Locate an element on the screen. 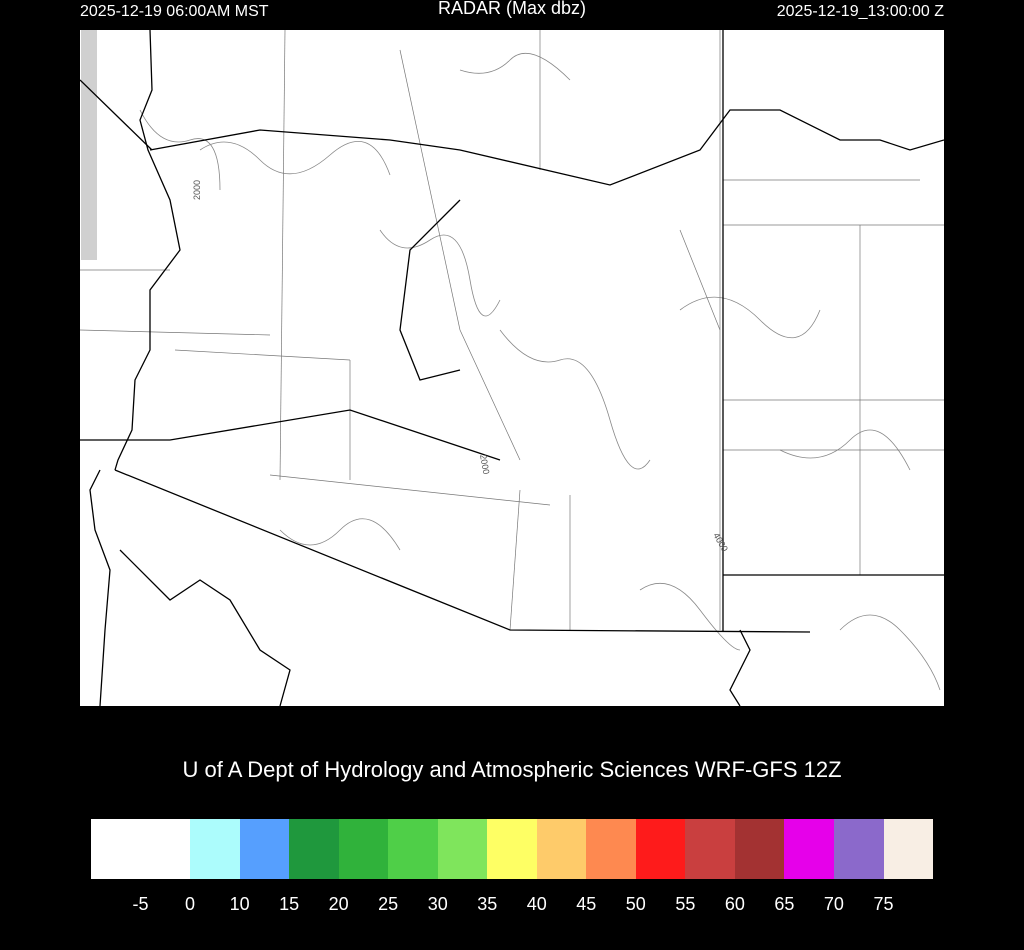  colorbar-label: 50 is located at coordinates (635, 904).